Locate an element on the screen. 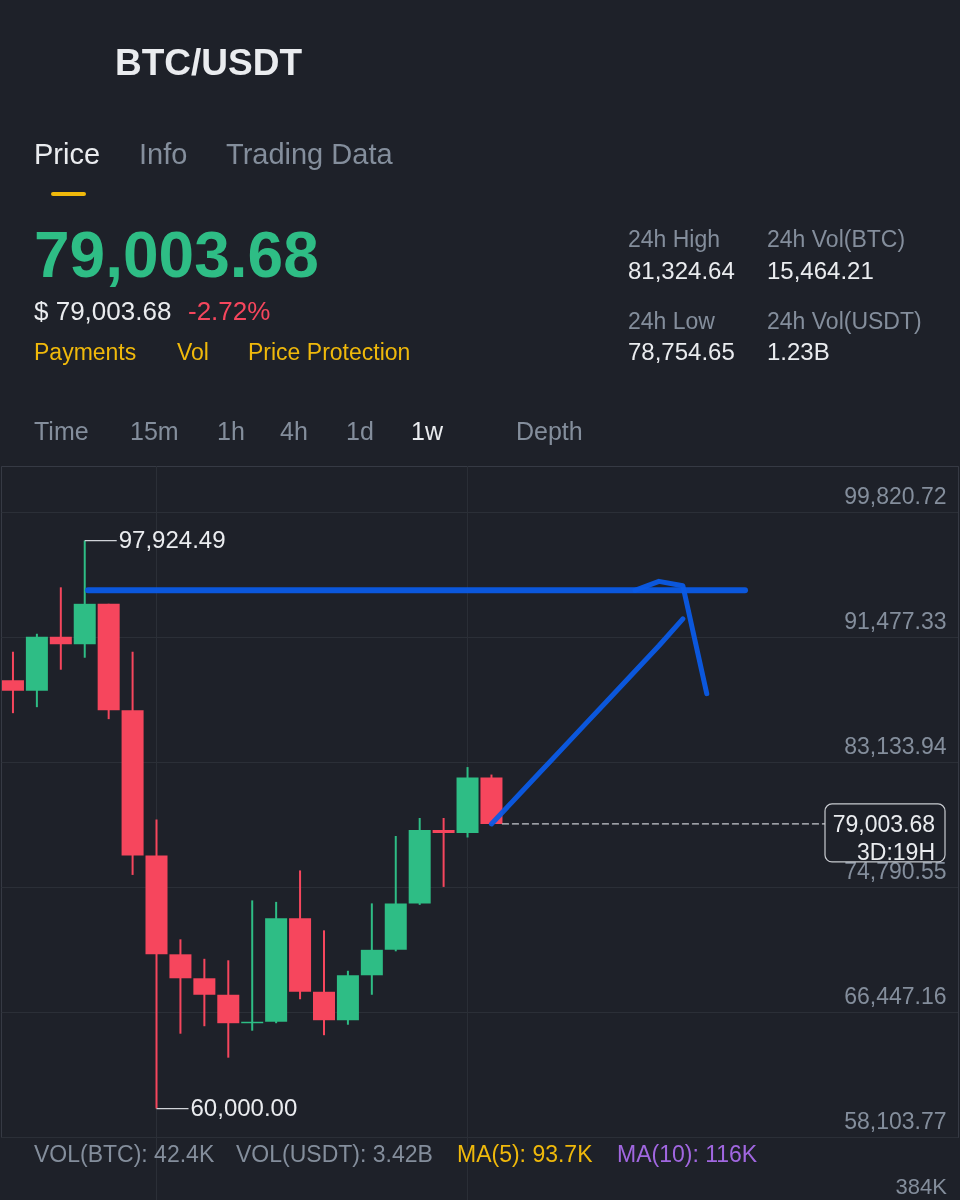  ref-line-label: 79,003.68 is located at coordinates (883, 823).